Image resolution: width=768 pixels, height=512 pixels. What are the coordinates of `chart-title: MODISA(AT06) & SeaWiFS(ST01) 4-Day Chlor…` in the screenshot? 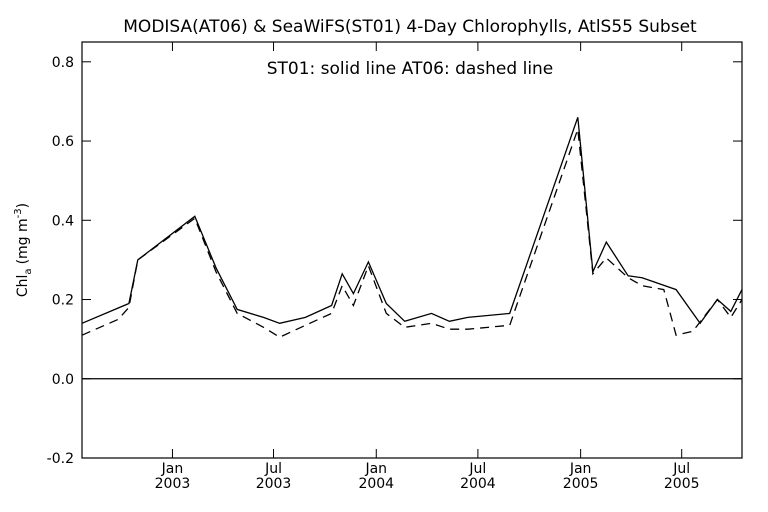 It's located at (410, 27).